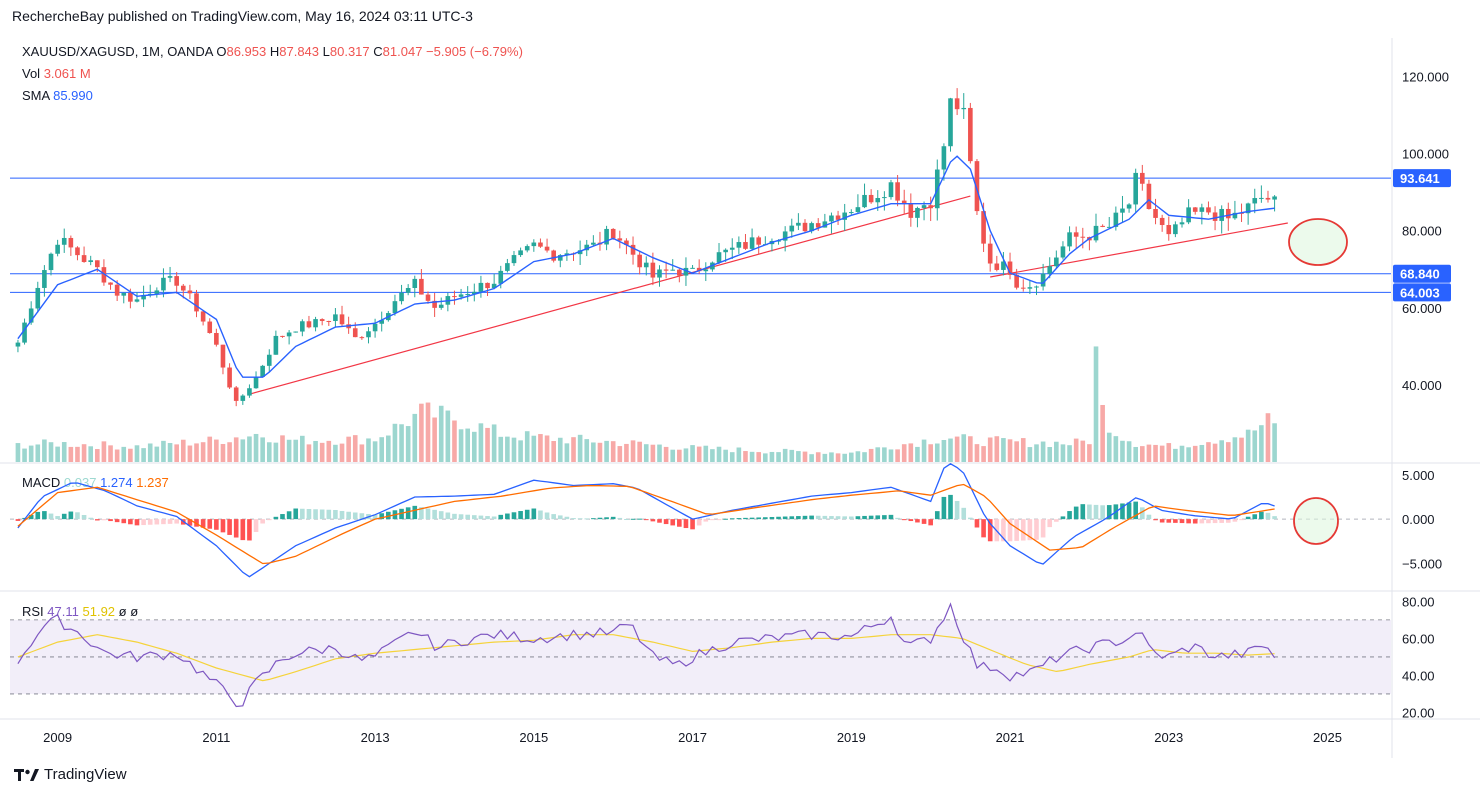 The height and width of the screenshot is (798, 1480). Describe the element at coordinates (700, 655) in the screenshot. I see `rsi-pane` at that location.